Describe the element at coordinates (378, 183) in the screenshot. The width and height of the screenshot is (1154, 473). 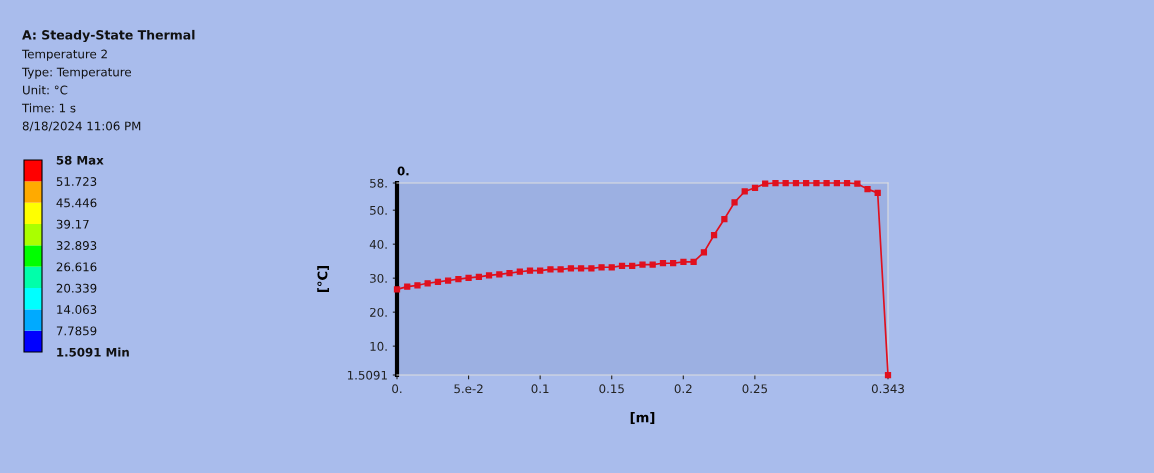
I see `y-tick-label: 58.` at that location.